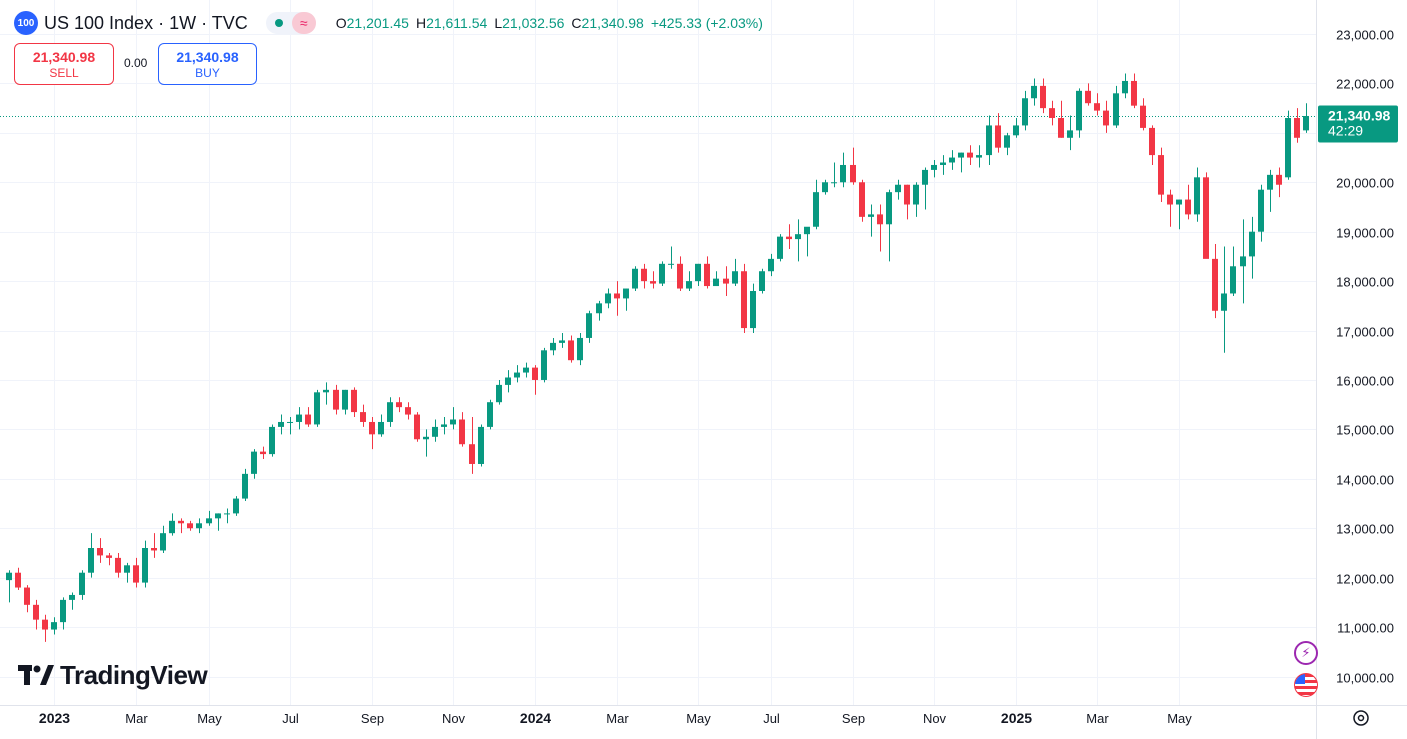 The image size is (1407, 739). Describe the element at coordinates (1306, 685) in the screenshot. I see `us-flag-icon` at that location.